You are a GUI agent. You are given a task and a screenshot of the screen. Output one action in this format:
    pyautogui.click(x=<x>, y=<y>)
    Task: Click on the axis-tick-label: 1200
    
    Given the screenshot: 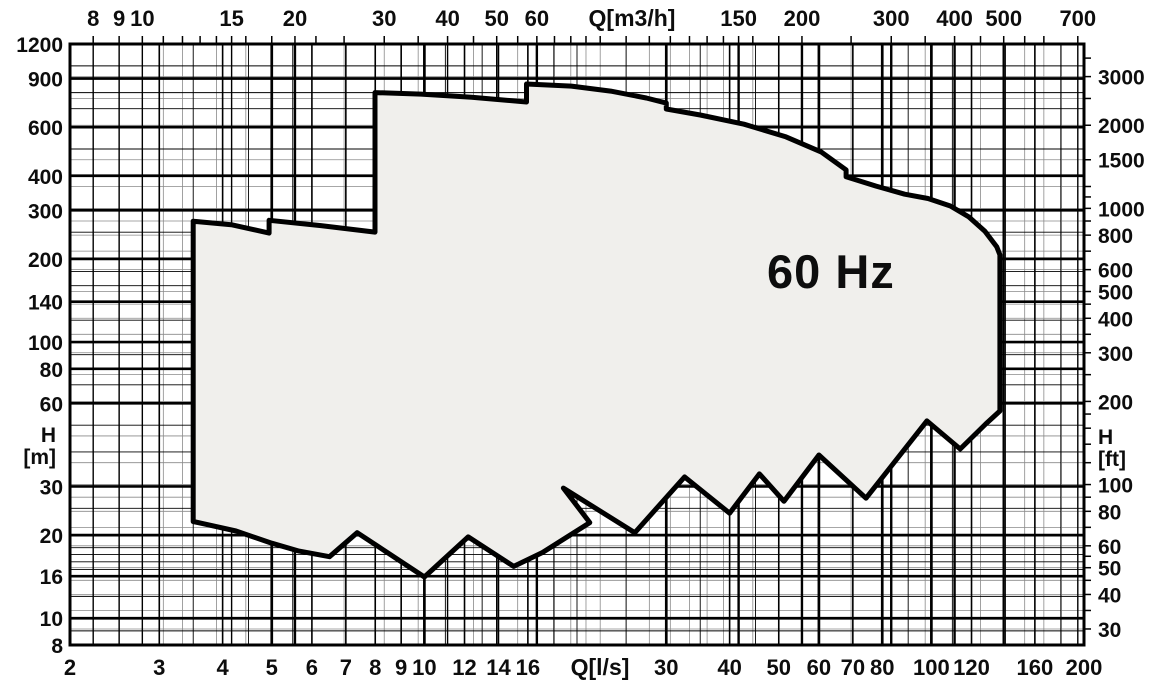 What is the action you would take?
    pyautogui.click(x=39, y=45)
    